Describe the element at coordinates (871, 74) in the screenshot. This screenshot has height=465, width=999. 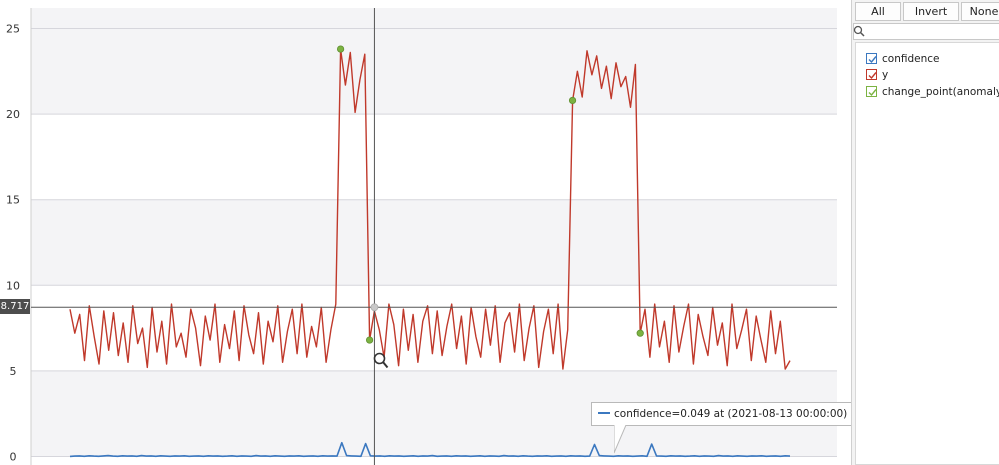
I see `legend-checkbox-y` at that location.